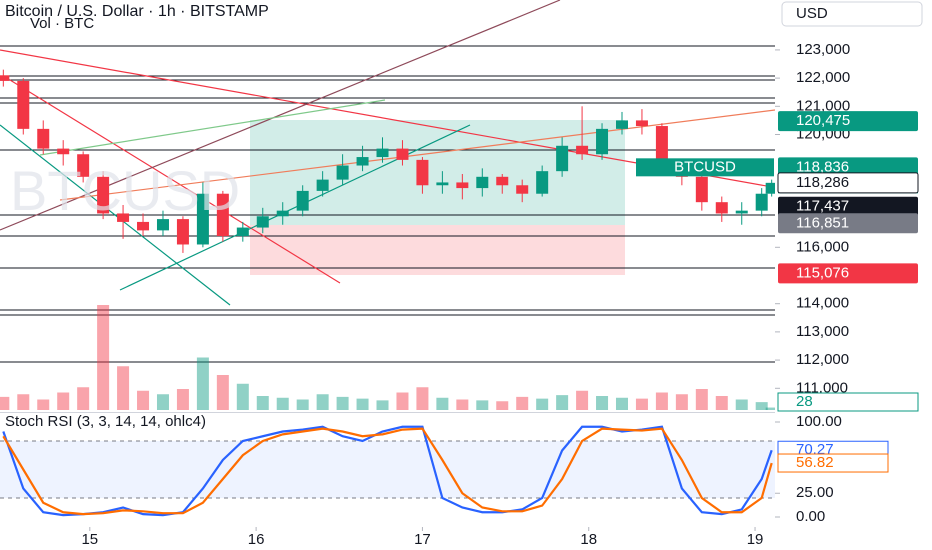 This screenshot has width=932, height=550. I want to click on x-tick-label: 18, so click(588, 539).